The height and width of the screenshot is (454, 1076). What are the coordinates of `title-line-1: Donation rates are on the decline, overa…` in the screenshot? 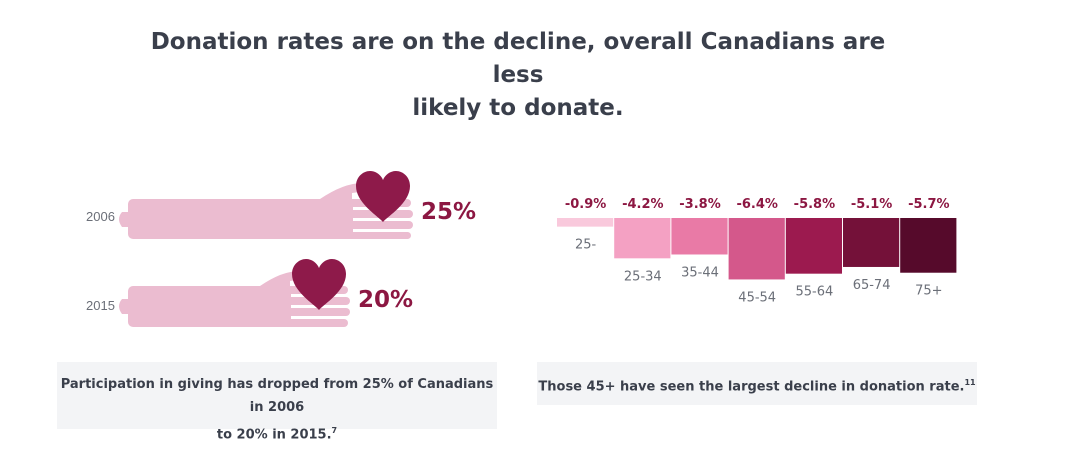 It's located at (518, 58).